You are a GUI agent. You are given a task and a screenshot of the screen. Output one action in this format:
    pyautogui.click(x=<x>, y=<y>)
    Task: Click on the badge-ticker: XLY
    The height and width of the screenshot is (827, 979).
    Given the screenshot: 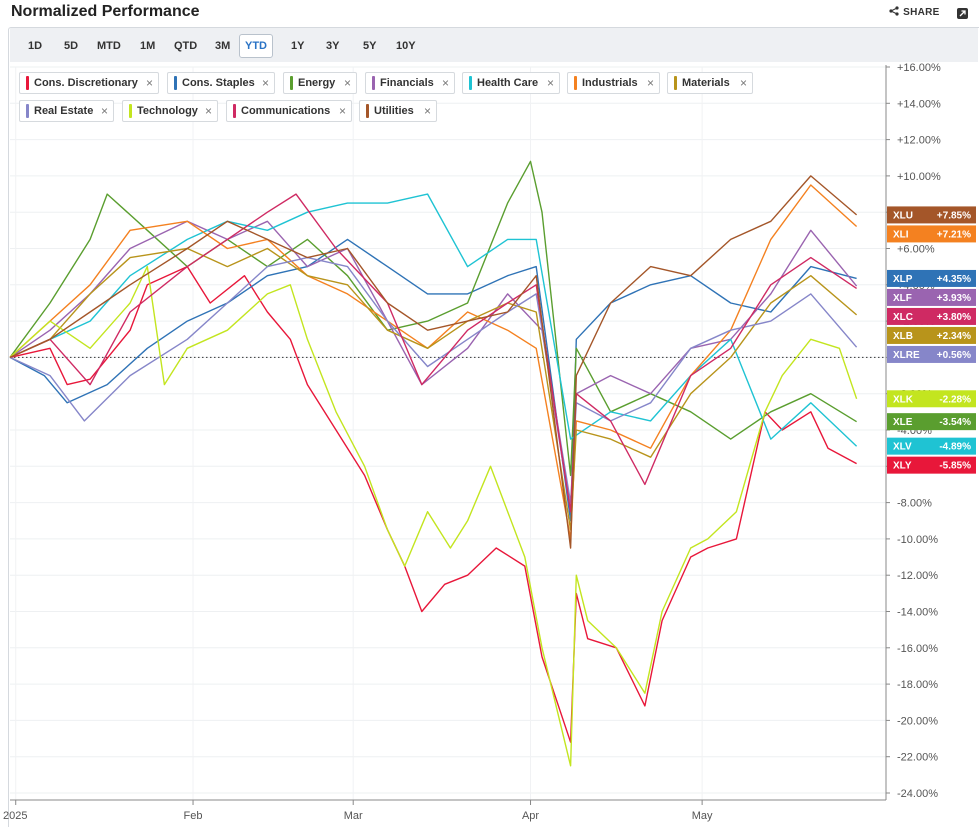 What is the action you would take?
    pyautogui.click(x=902, y=466)
    